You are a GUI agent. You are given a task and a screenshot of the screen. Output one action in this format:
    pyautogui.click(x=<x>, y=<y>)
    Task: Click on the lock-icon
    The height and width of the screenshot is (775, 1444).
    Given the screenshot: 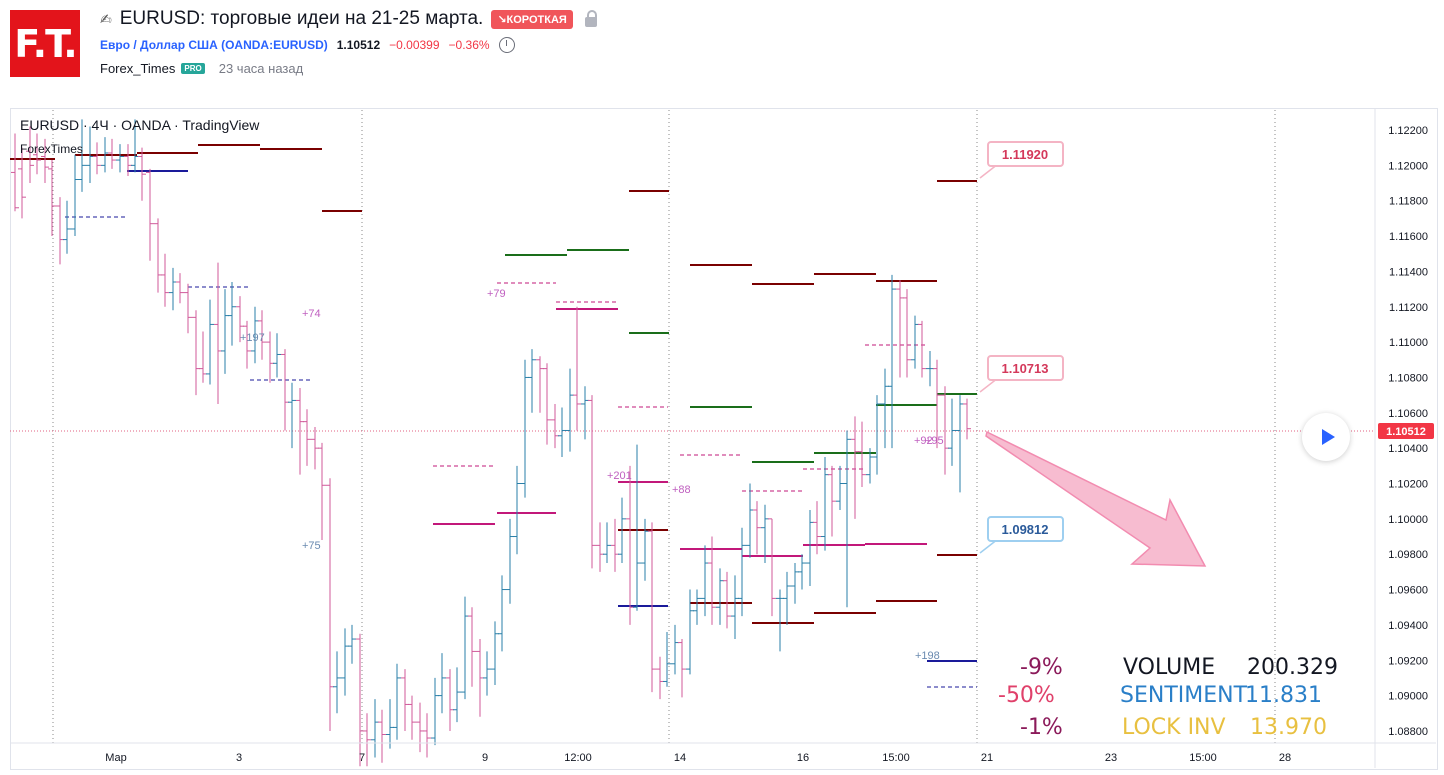 What is the action you would take?
    pyautogui.click(x=590, y=18)
    